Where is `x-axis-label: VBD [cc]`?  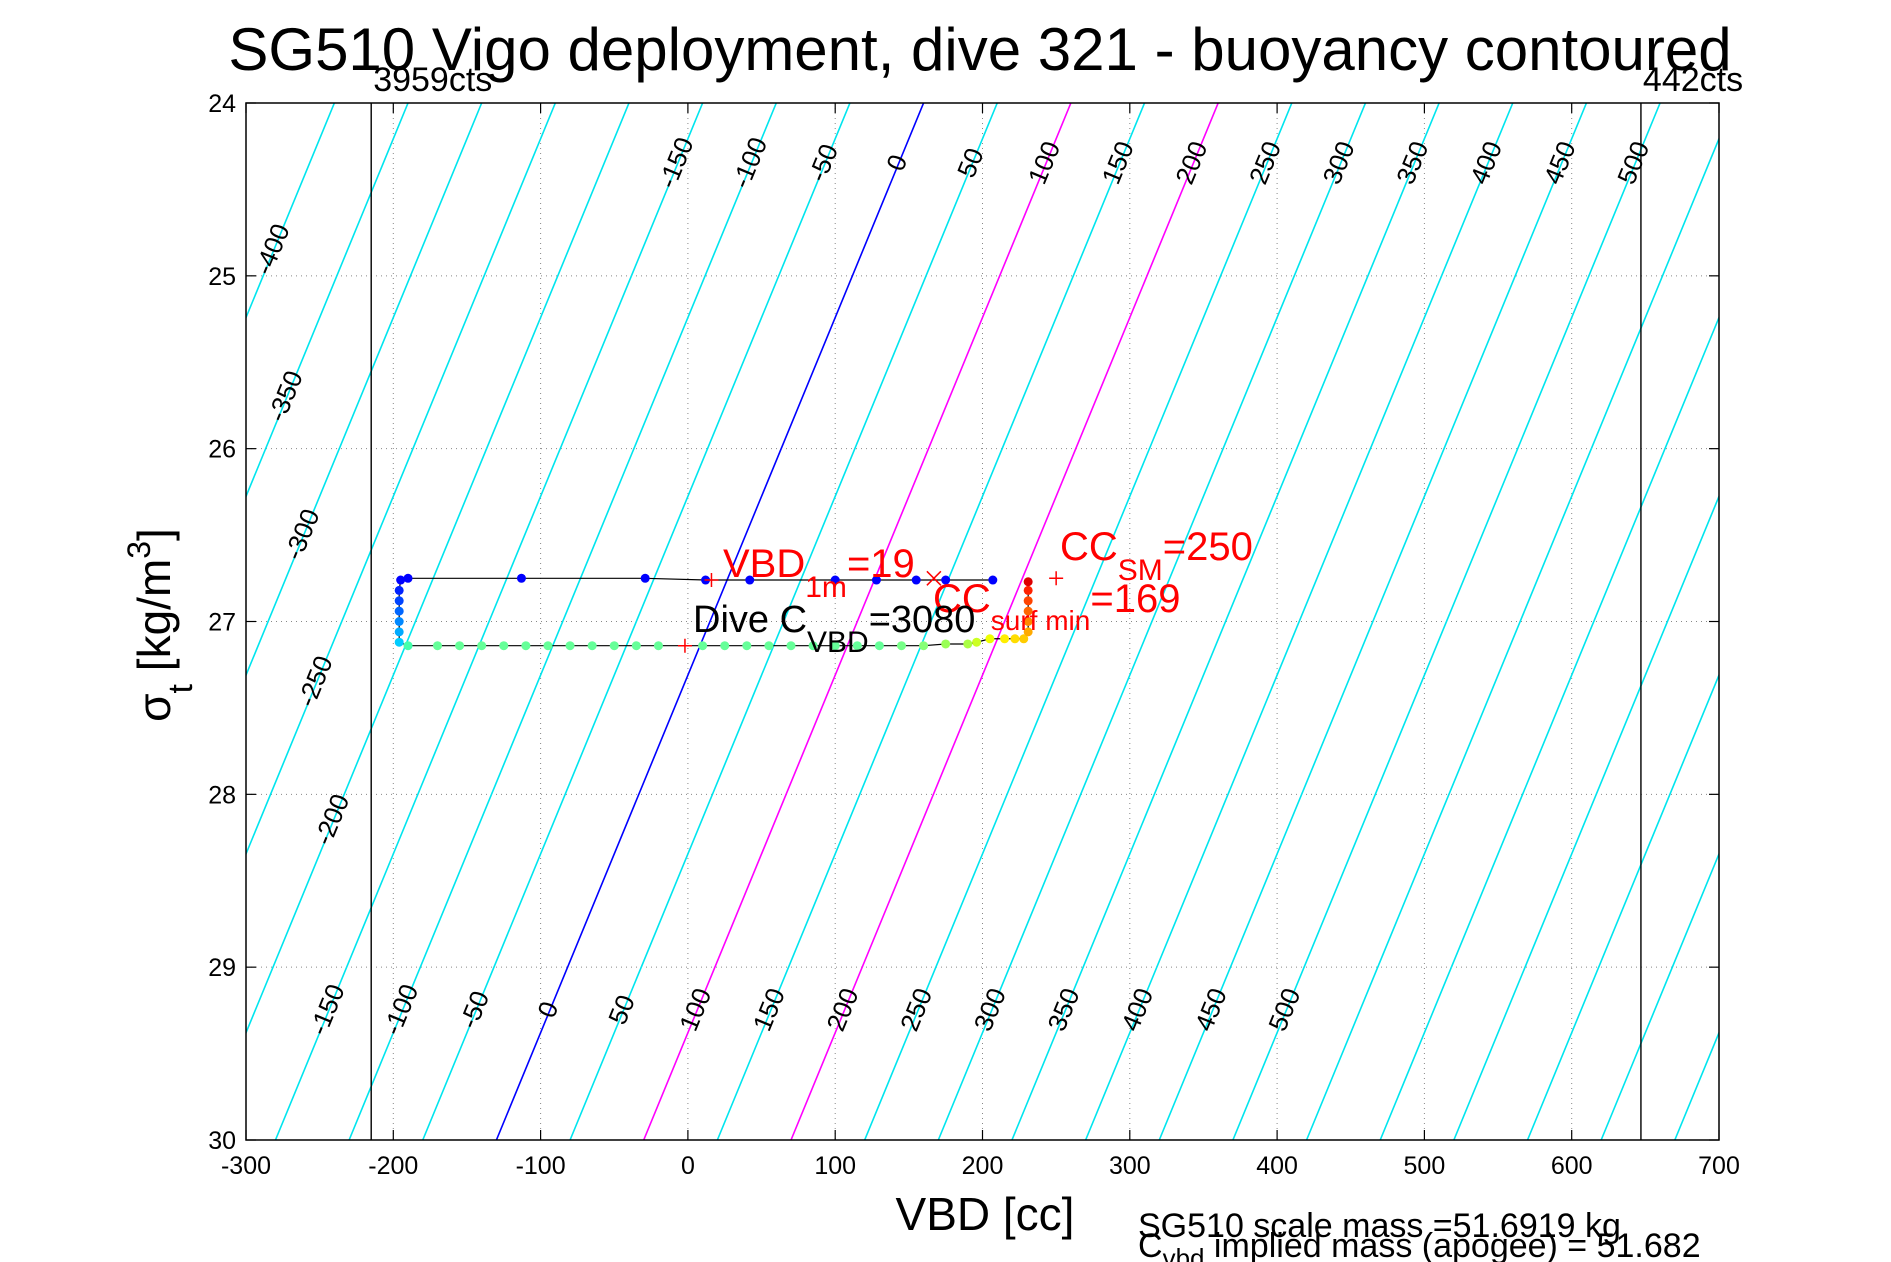 x-axis-label: VBD [cc] is located at coordinates (985, 1214).